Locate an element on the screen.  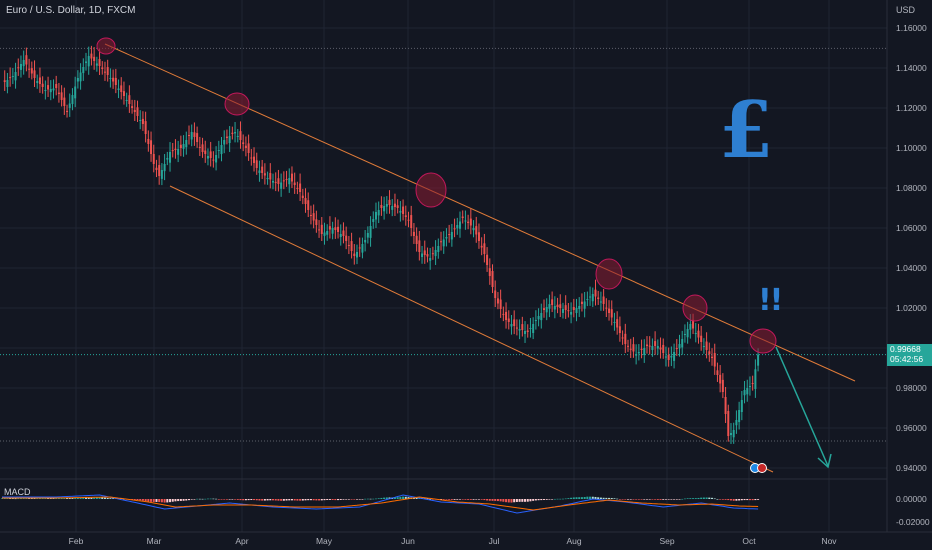
event-flags-icon is located at coordinates (758, 468).